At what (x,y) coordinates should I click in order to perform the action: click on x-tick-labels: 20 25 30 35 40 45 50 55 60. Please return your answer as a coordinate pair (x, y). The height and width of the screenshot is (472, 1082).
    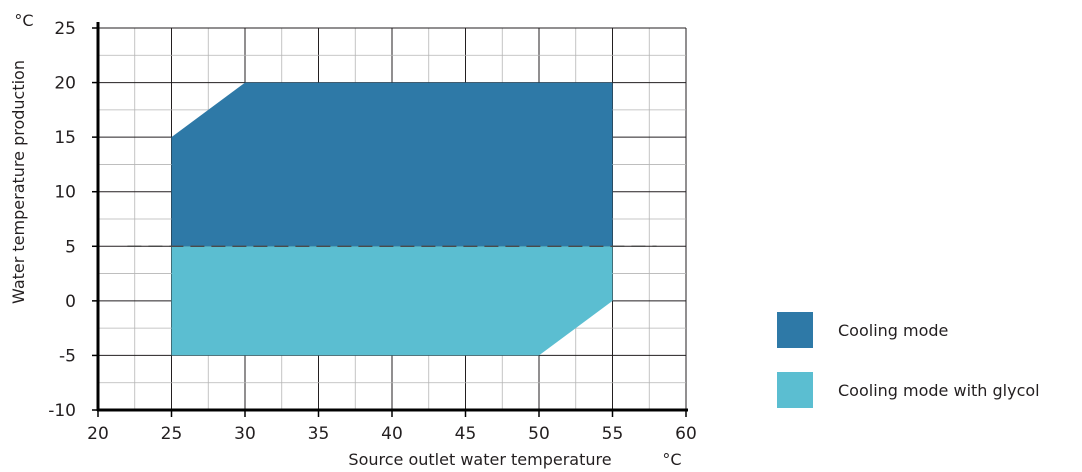
    Looking at the image, I should click on (392, 434).